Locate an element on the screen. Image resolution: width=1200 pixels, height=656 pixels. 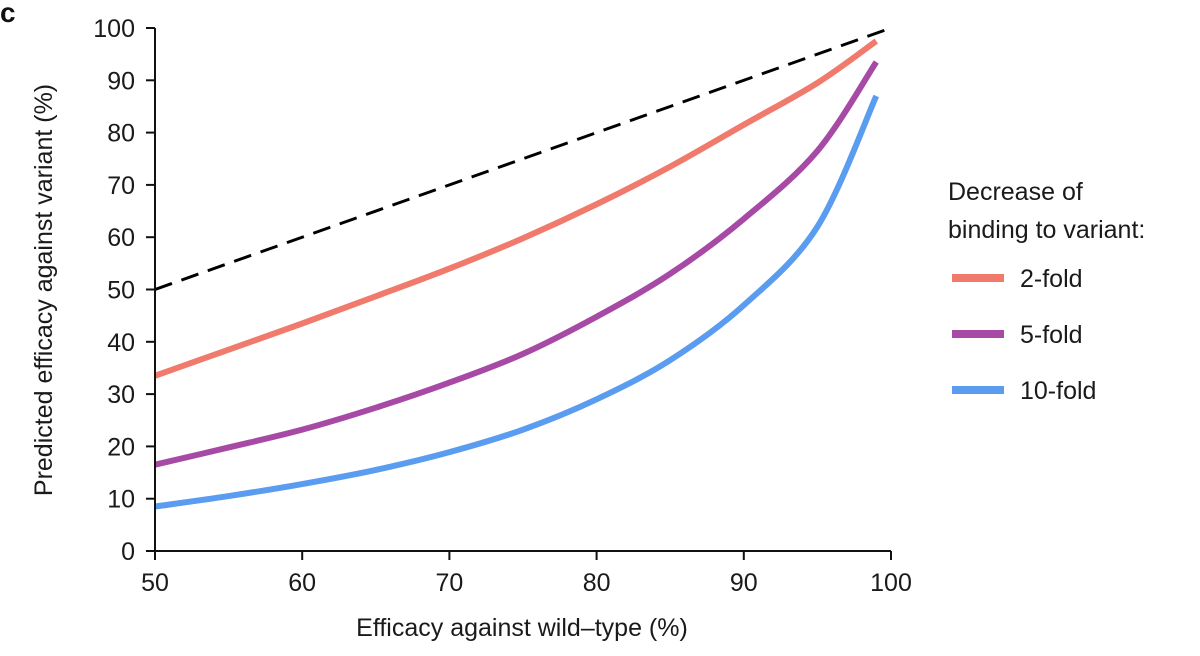
y-tick-label: 50 is located at coordinates (121, 291).